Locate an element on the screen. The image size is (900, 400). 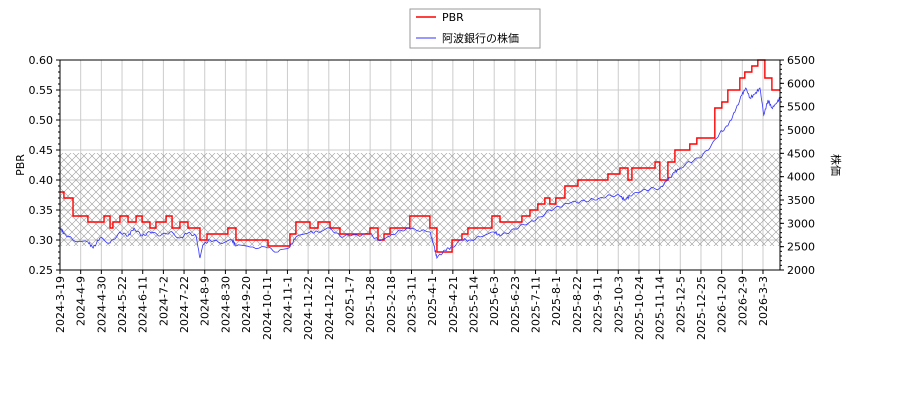
x-tick-label: 2025-3-11 is located at coordinates (412, 304).